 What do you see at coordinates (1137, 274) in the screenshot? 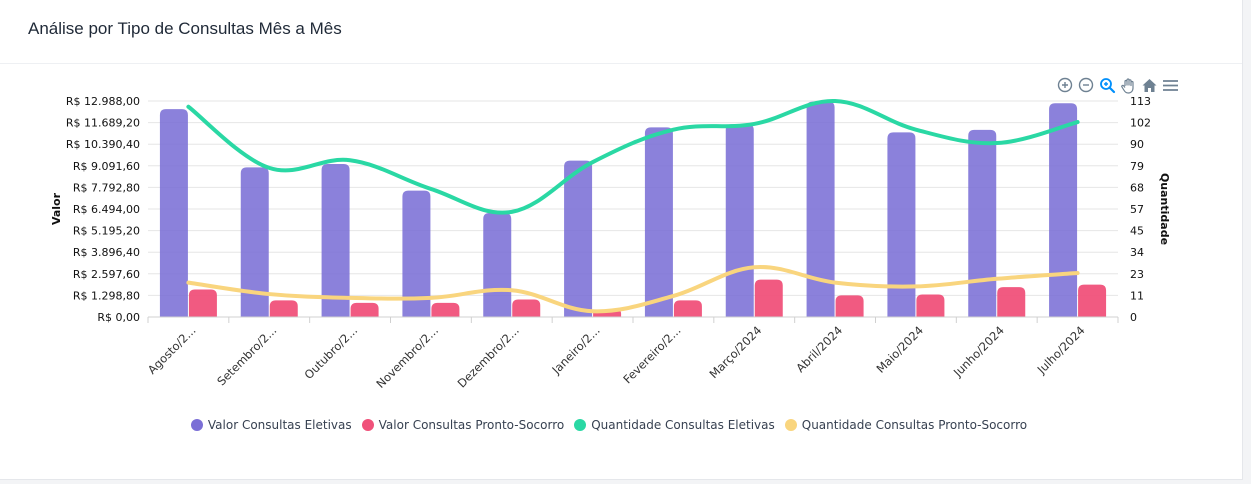
I see `y2-tick-label: 23` at bounding box center [1137, 274].